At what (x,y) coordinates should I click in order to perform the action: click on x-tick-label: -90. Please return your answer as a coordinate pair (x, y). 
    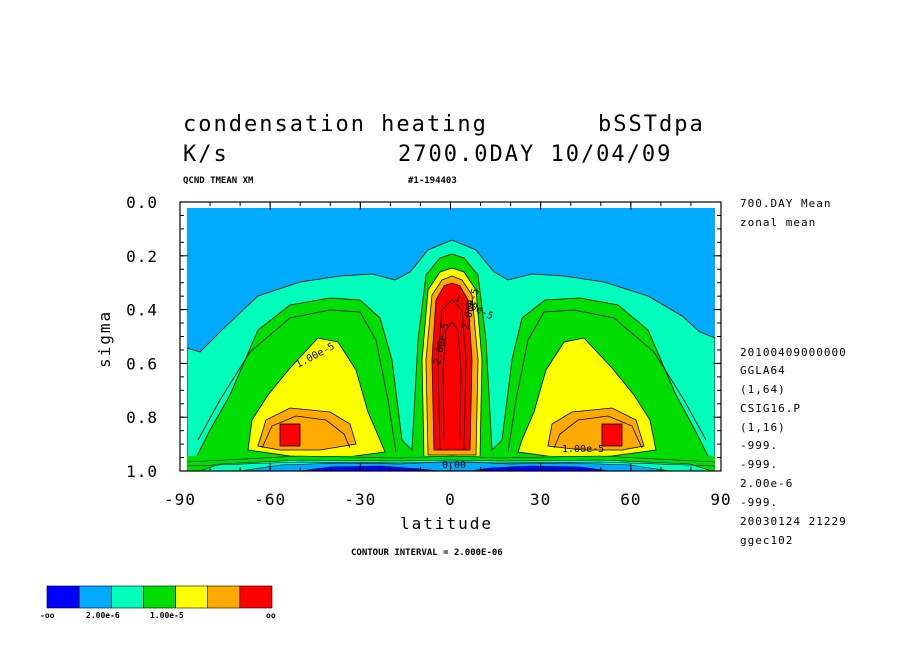
    Looking at the image, I should click on (180, 499).